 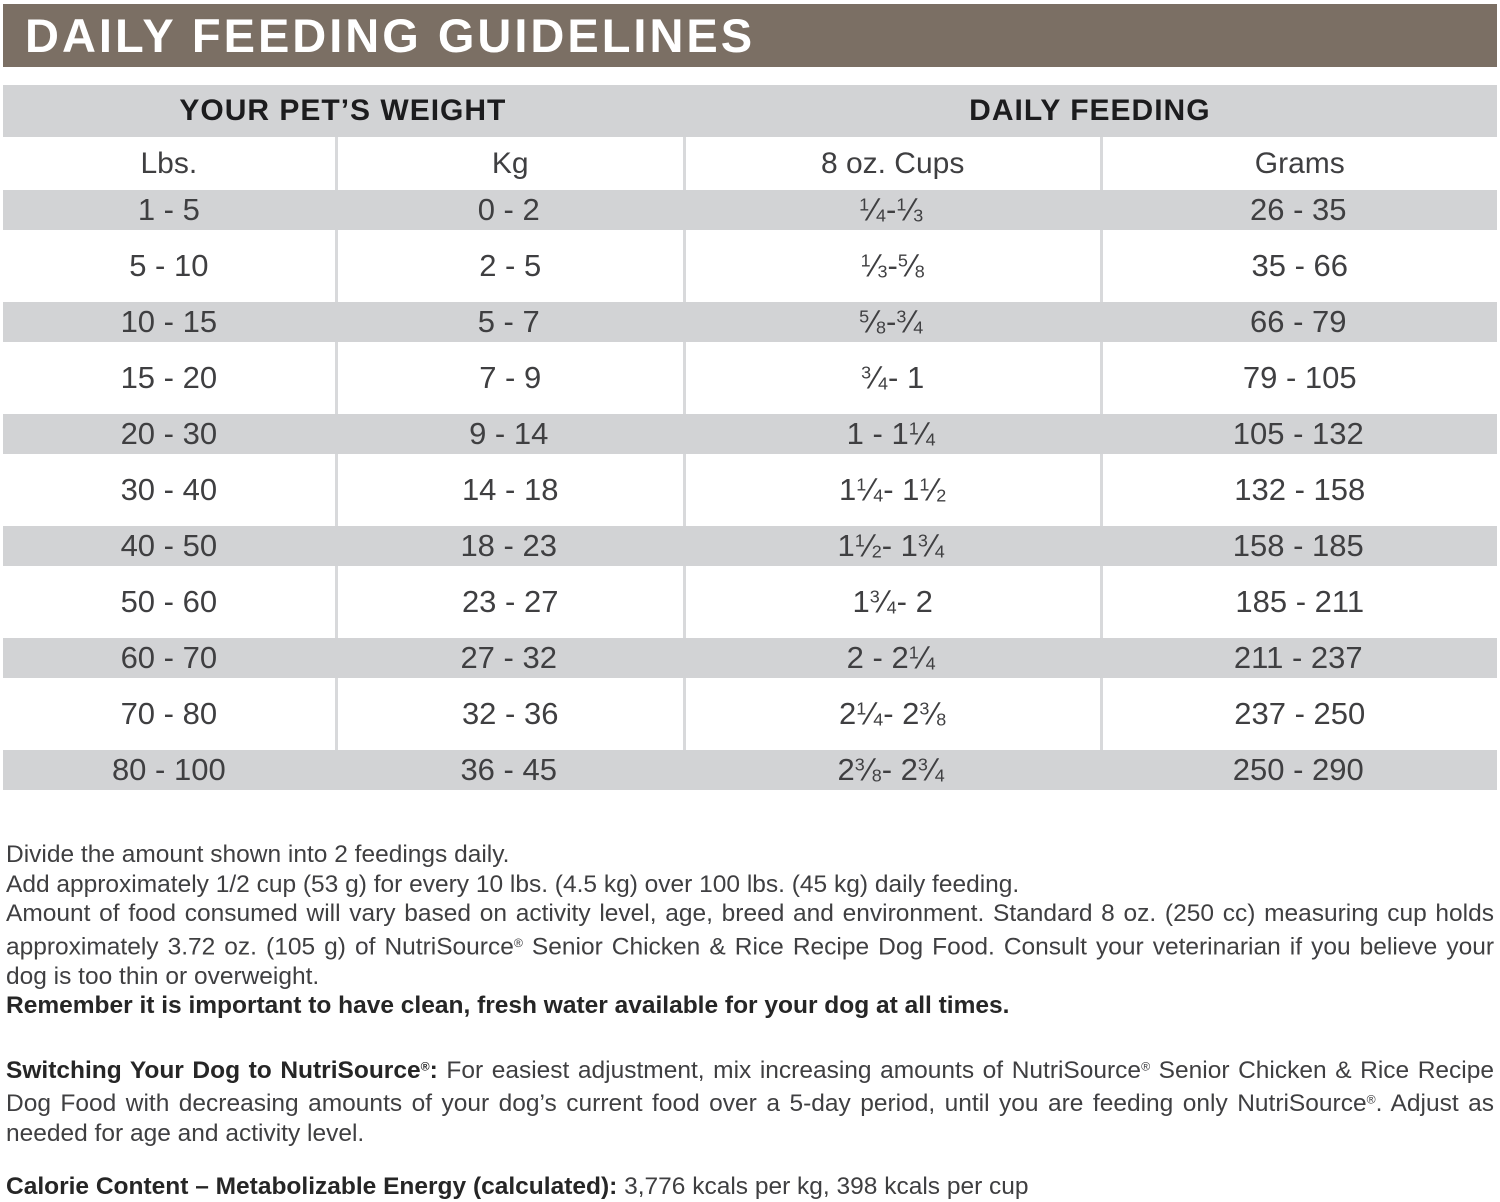 I want to click on cell-grams: 132 - 158, so click(x=1298, y=490).